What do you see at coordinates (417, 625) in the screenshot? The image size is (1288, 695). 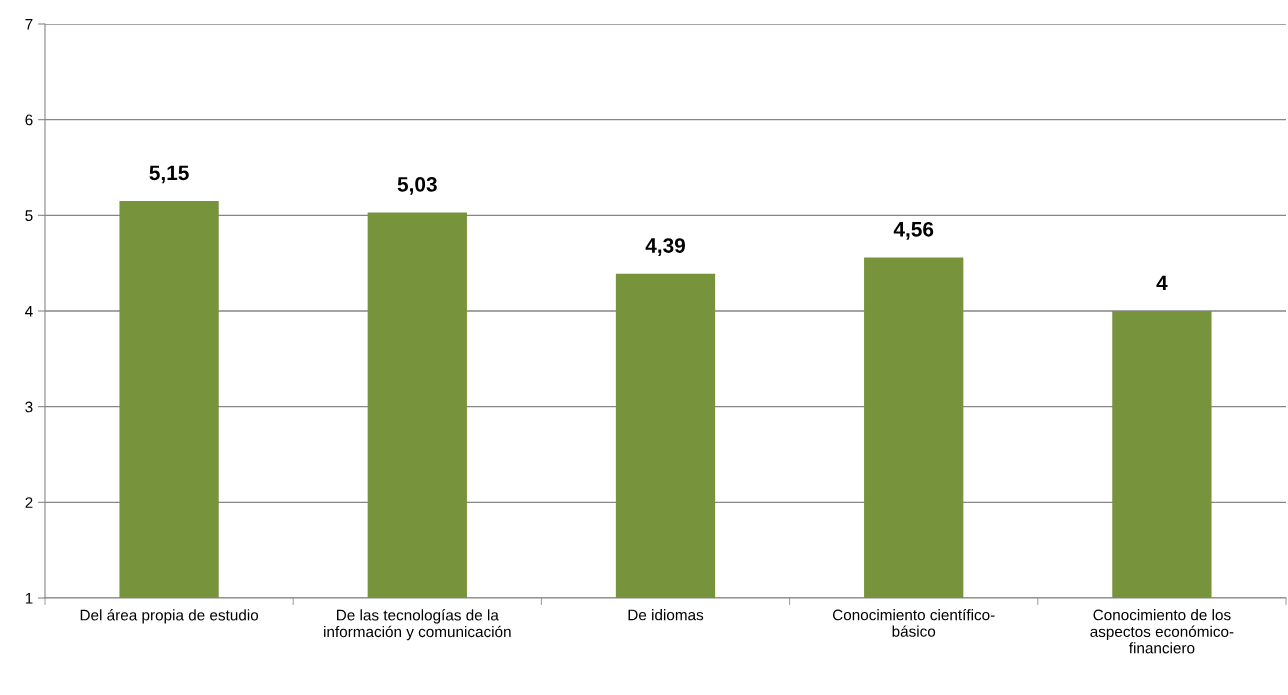 I see `x-tick-label: De las tecnologías de la información y comunicación` at bounding box center [417, 625].